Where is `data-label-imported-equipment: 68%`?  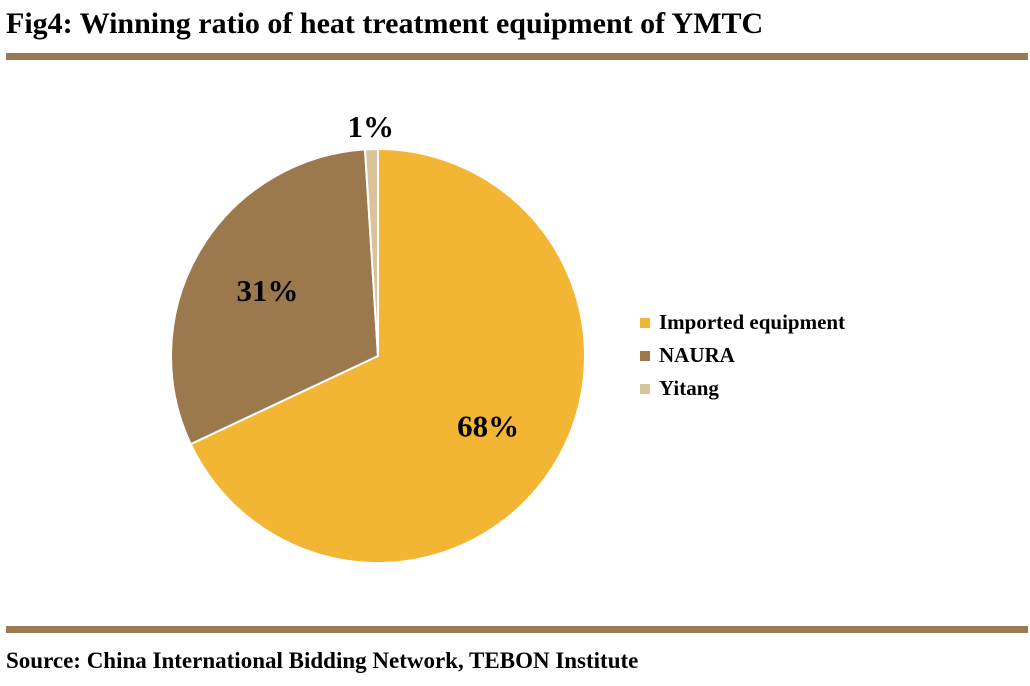 data-label-imported-equipment: 68% is located at coordinates (488, 425).